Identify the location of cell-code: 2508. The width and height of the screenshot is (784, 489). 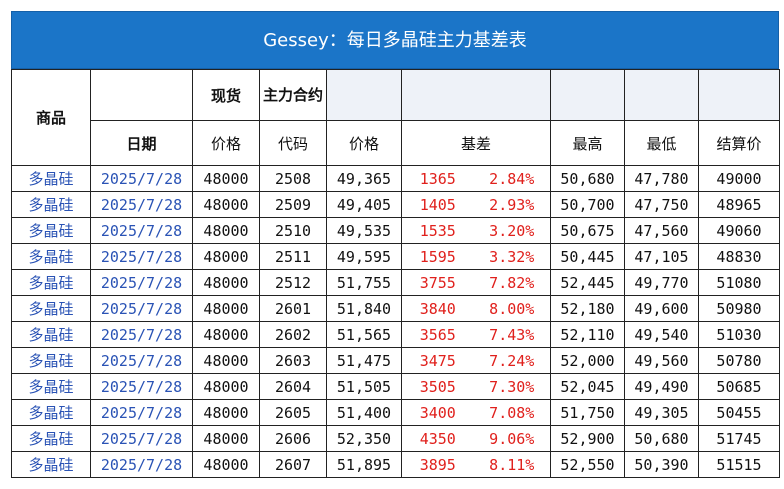
(293, 178).